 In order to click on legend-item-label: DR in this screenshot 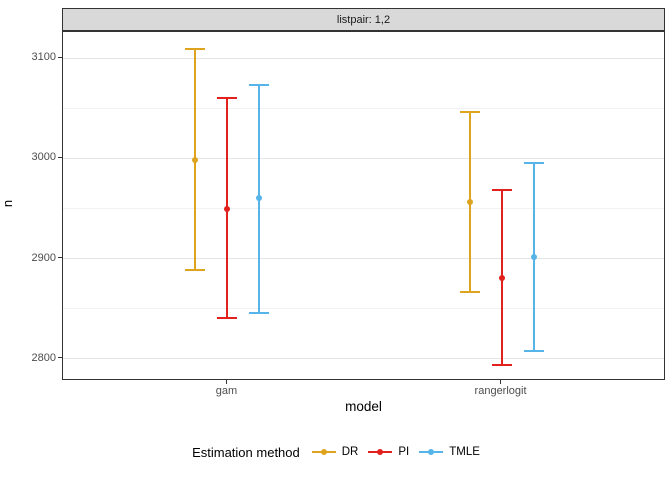, I will do `click(350, 452)`.